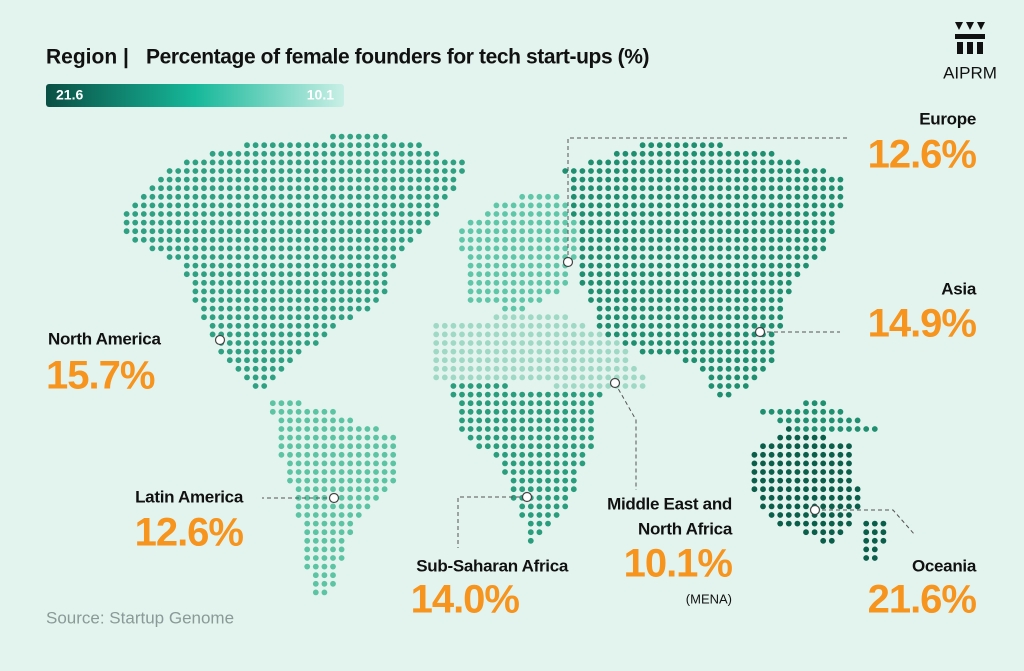  What do you see at coordinates (87, 57) in the screenshot?
I see `title-prefix: Region |` at bounding box center [87, 57].